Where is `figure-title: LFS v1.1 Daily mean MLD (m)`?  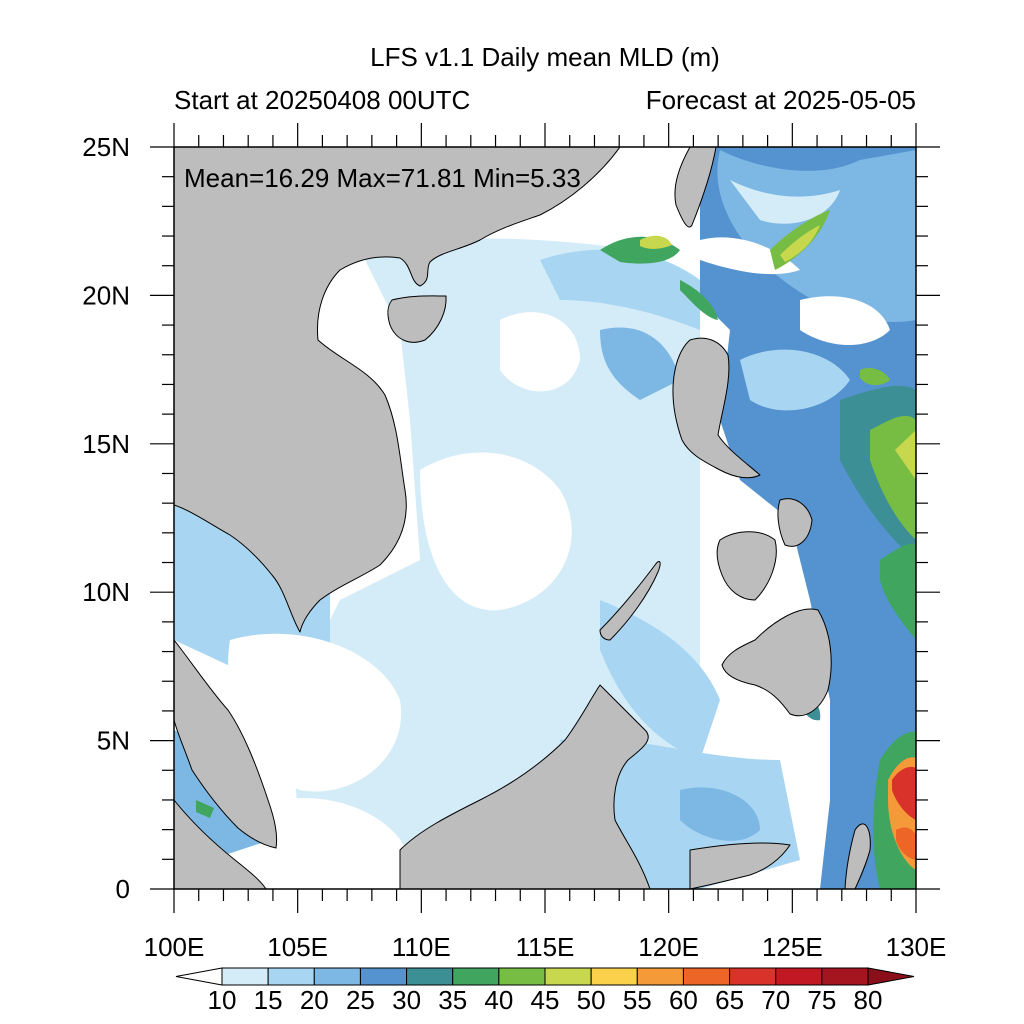 figure-title: LFS v1.1 Daily mean MLD (m) is located at coordinates (545, 57).